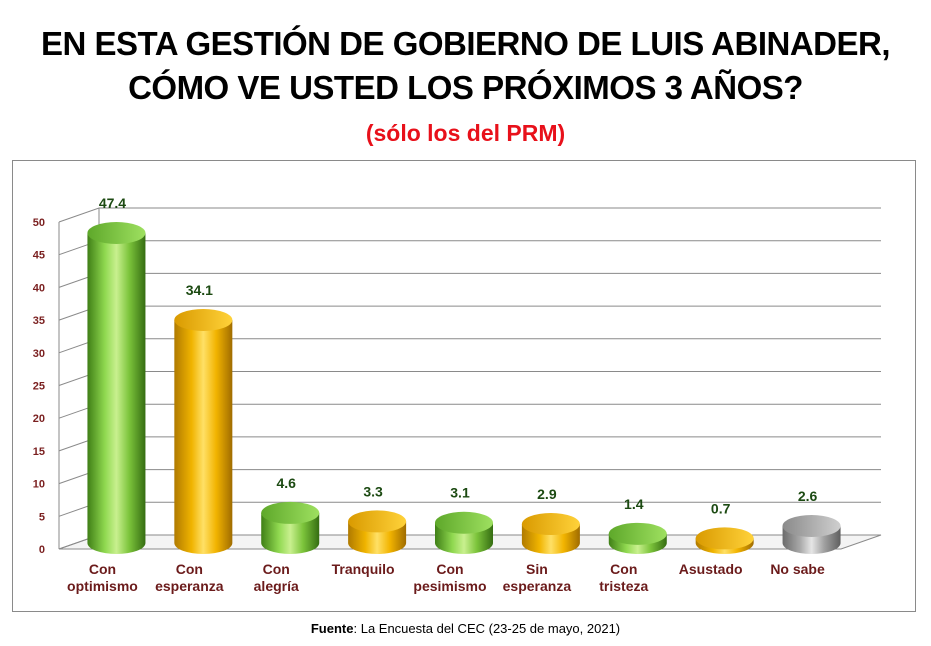 The height and width of the screenshot is (646, 931). I want to click on category-label: Tranquilo, so click(363, 569).